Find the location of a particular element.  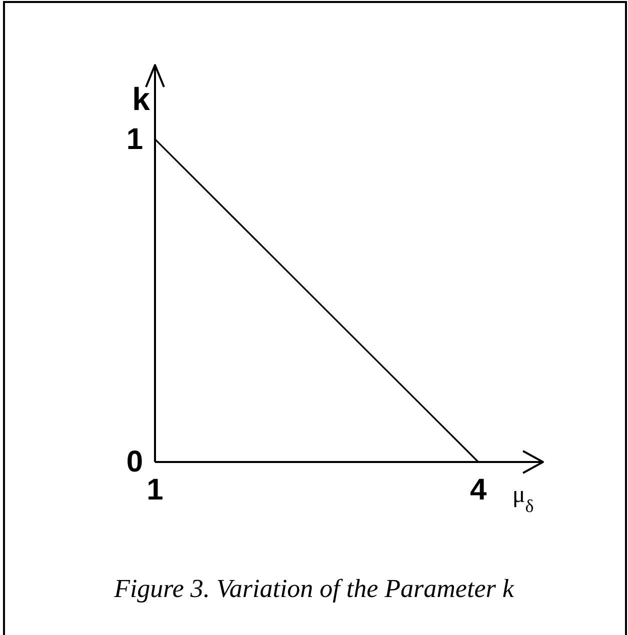

y-axis-title: k is located at coordinates (141, 99).